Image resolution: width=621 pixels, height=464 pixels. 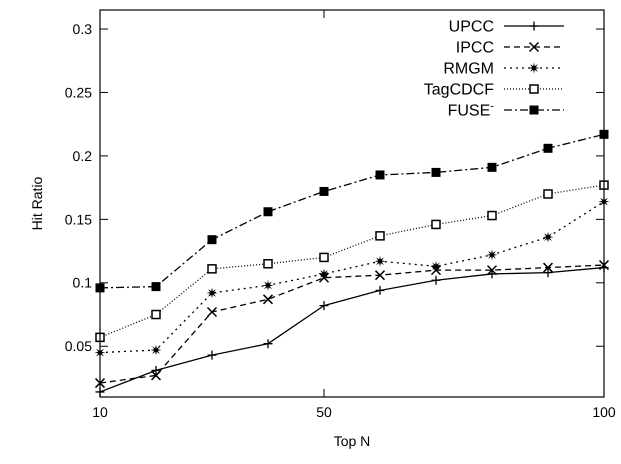 I want to click on x-tick-label: 50, so click(x=324, y=412).